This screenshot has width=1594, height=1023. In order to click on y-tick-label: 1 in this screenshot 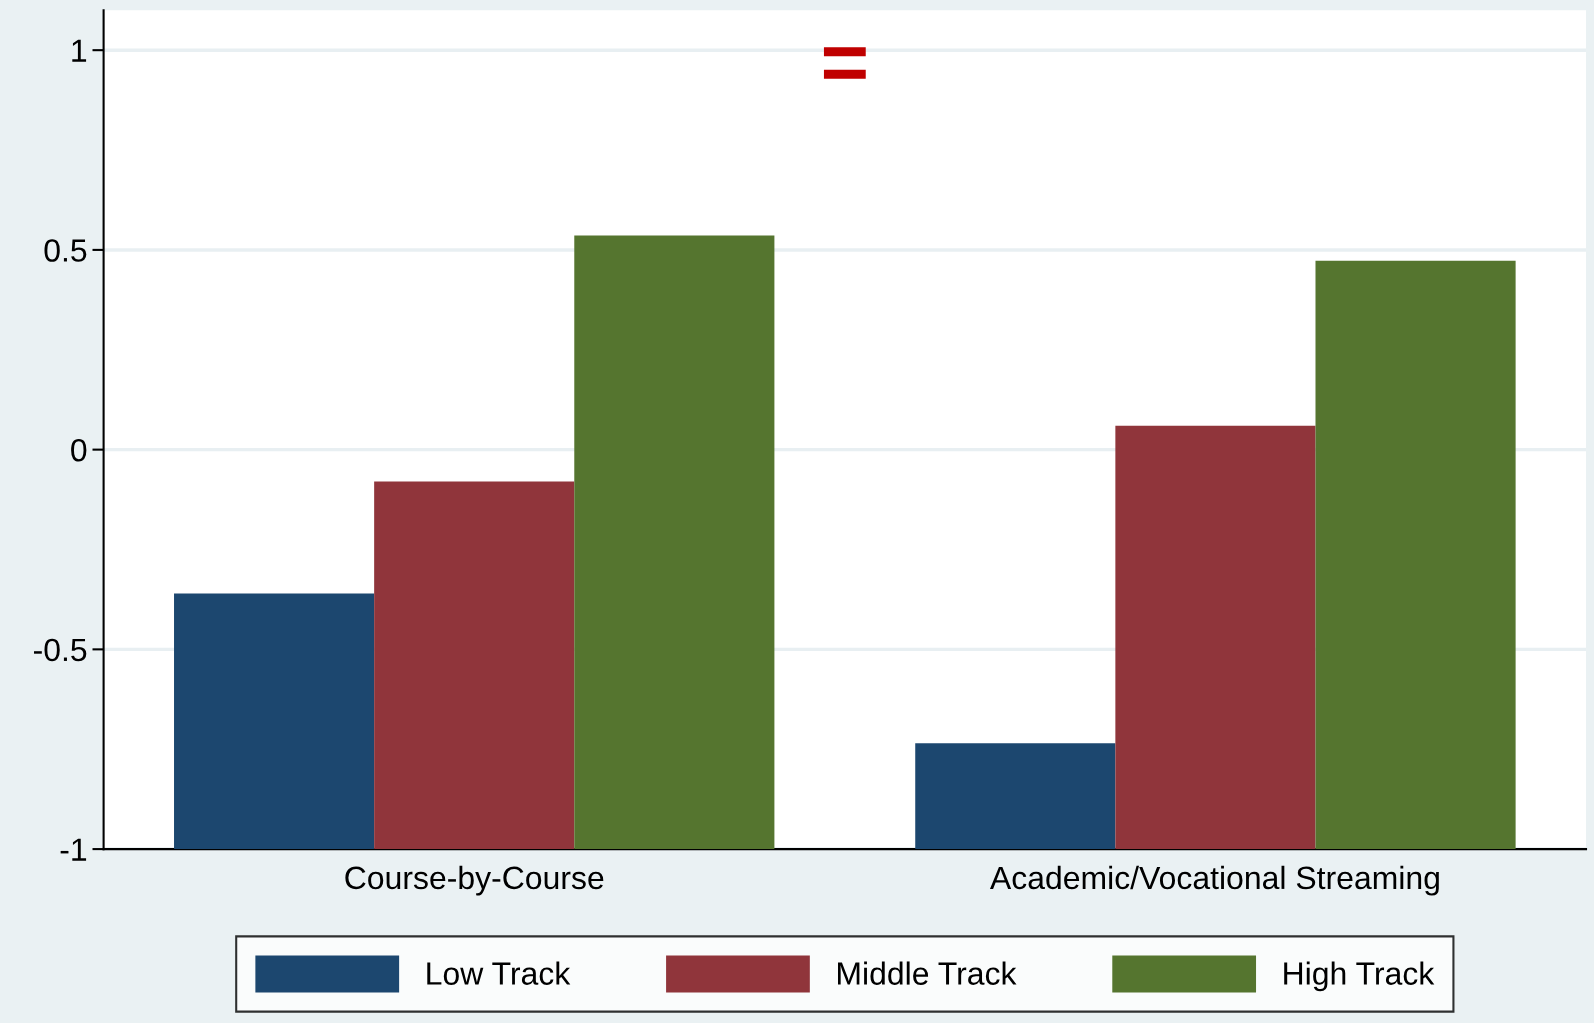, I will do `click(79, 50)`.